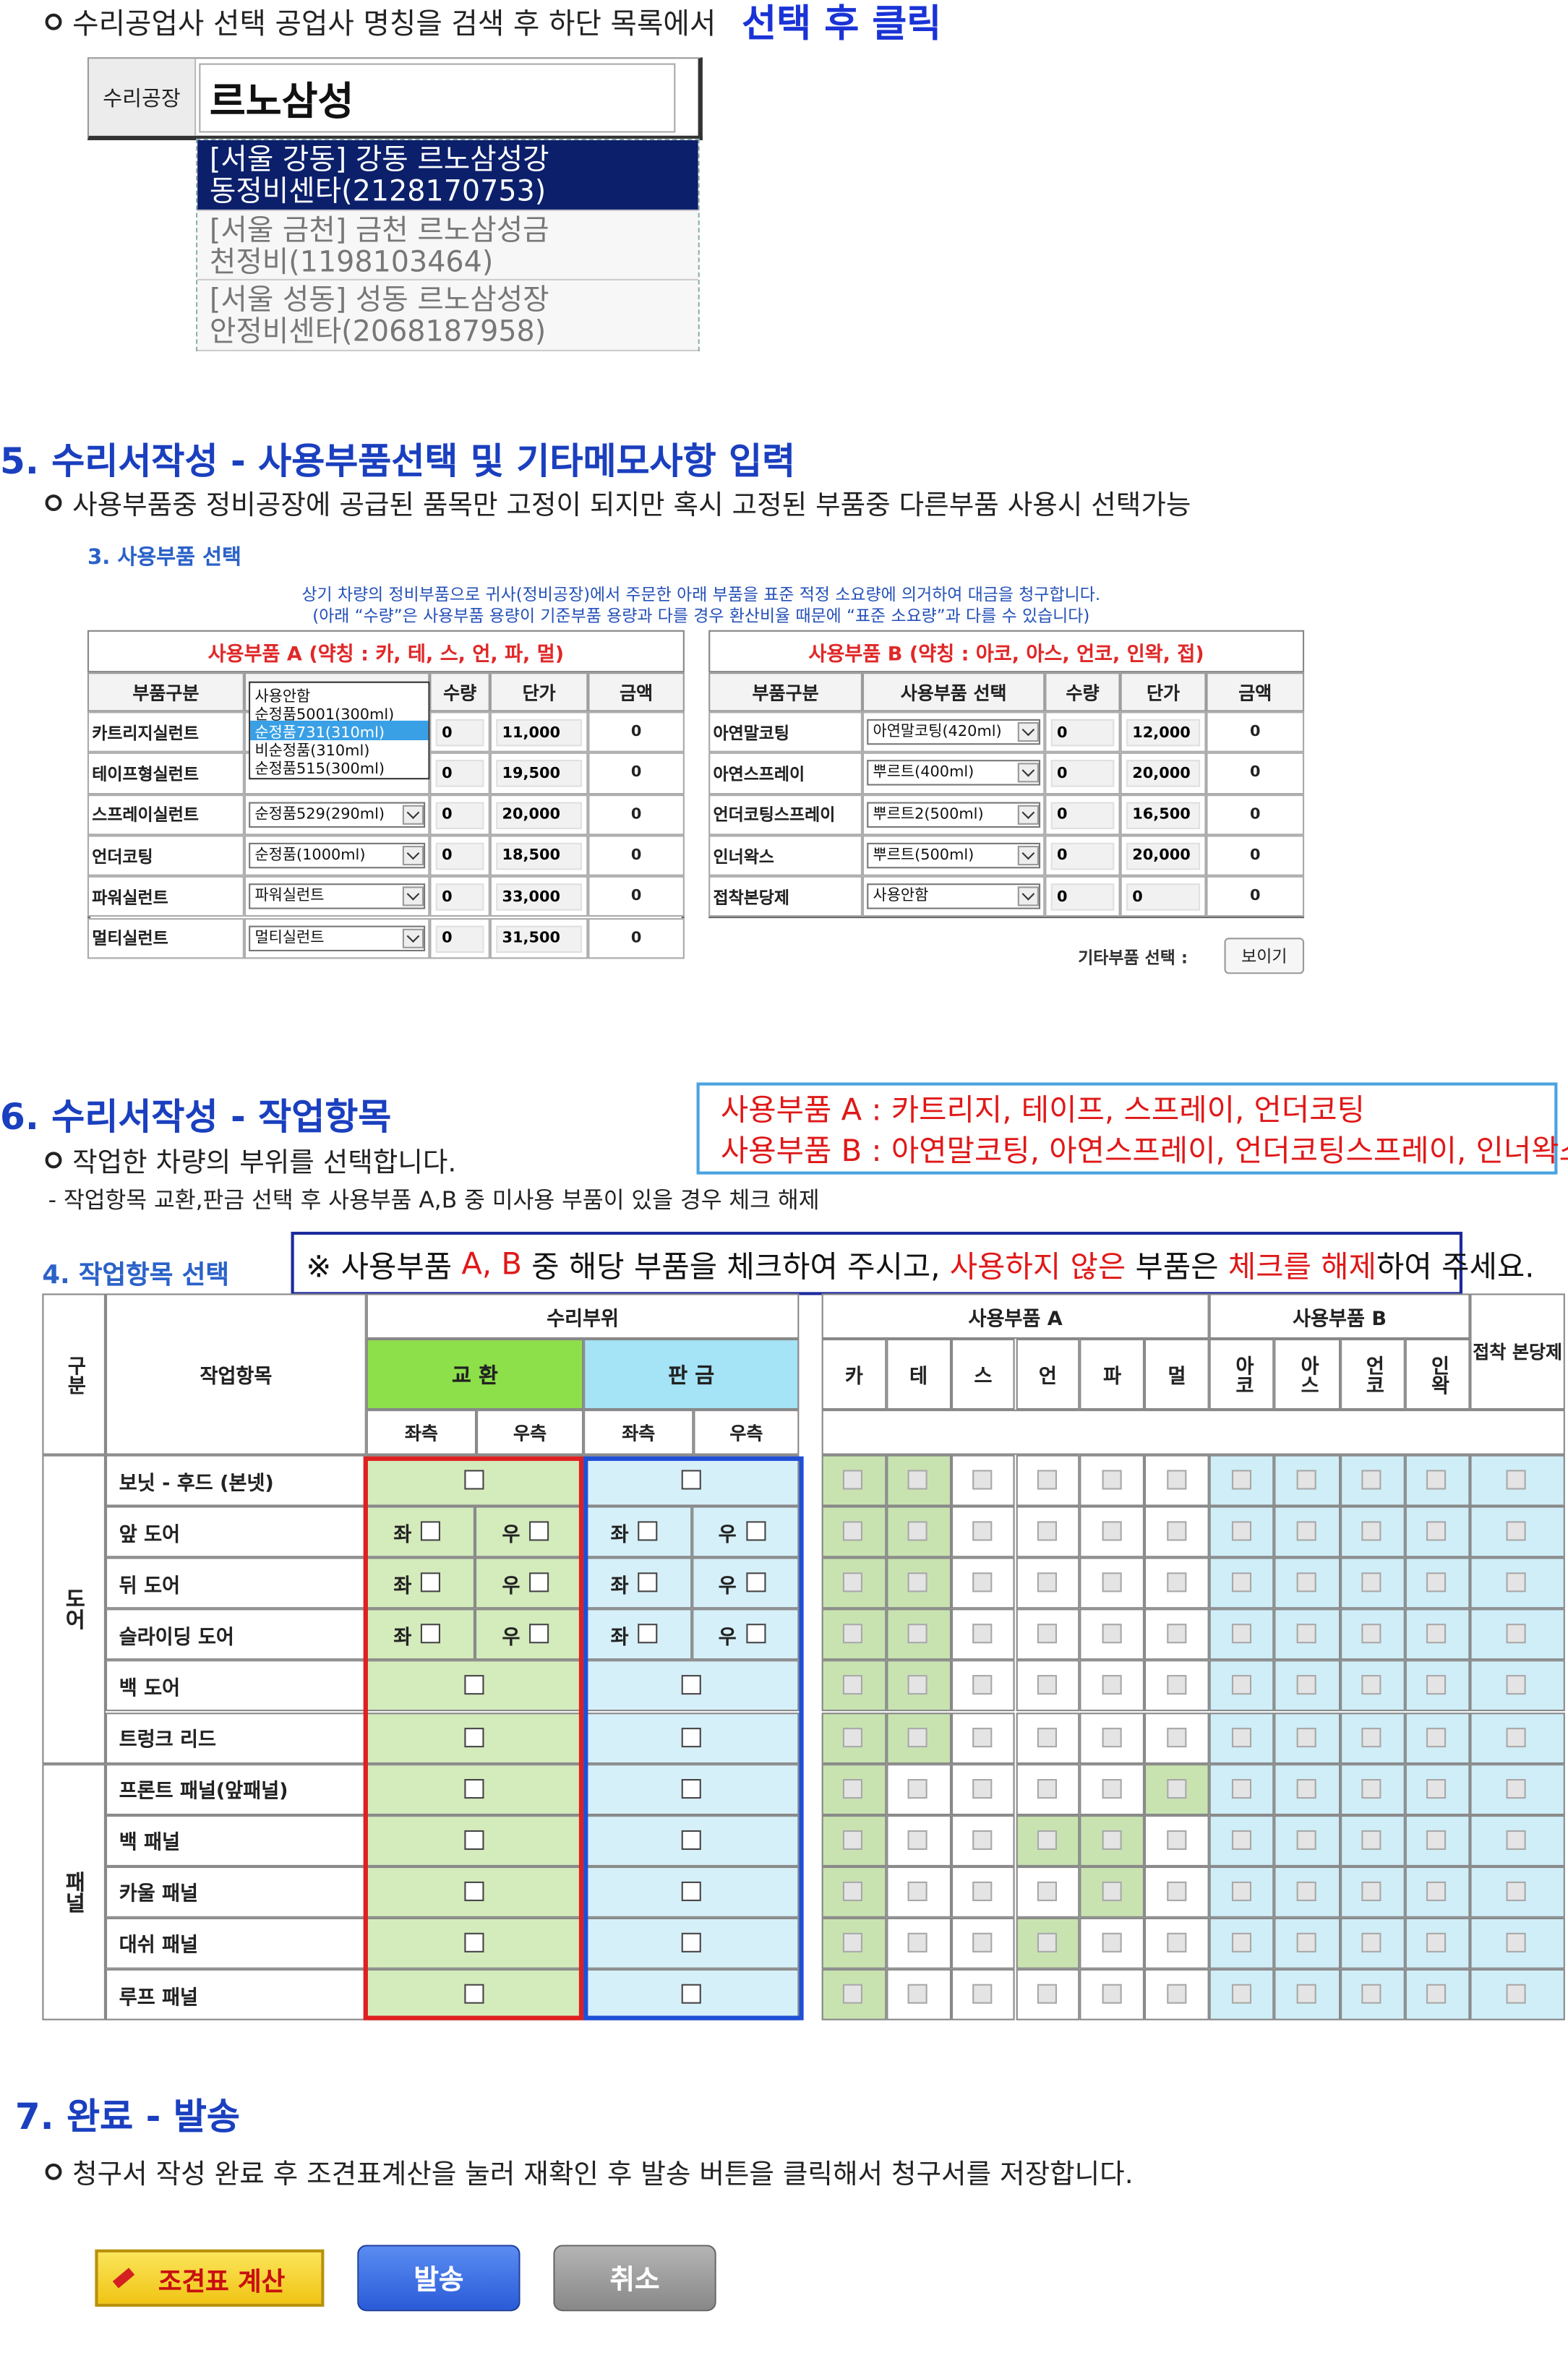  Describe the element at coordinates (437, 98) in the screenshot. I see `search-input: 르노삼성` at that location.